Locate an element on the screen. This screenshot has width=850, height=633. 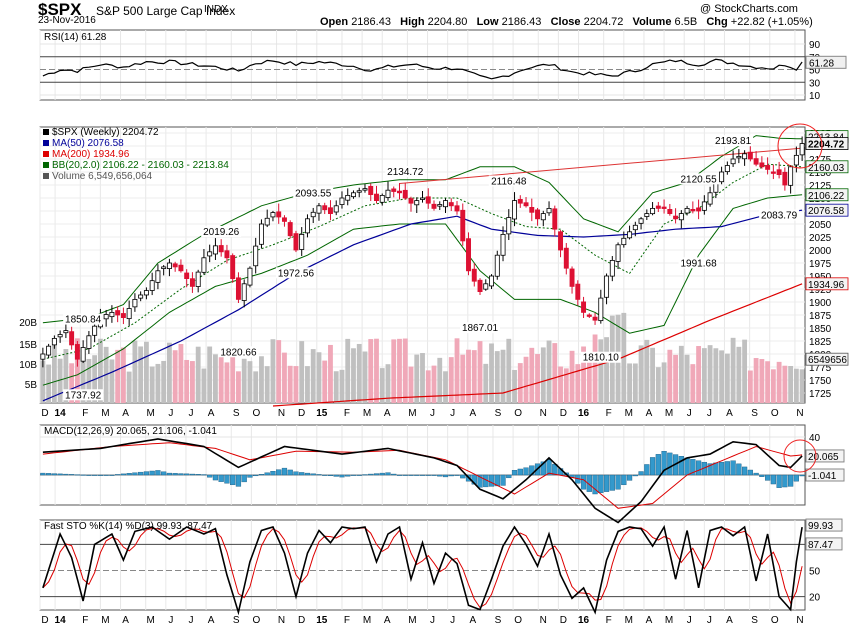
x-axis-label: 16 is located at coordinates (584, 620).